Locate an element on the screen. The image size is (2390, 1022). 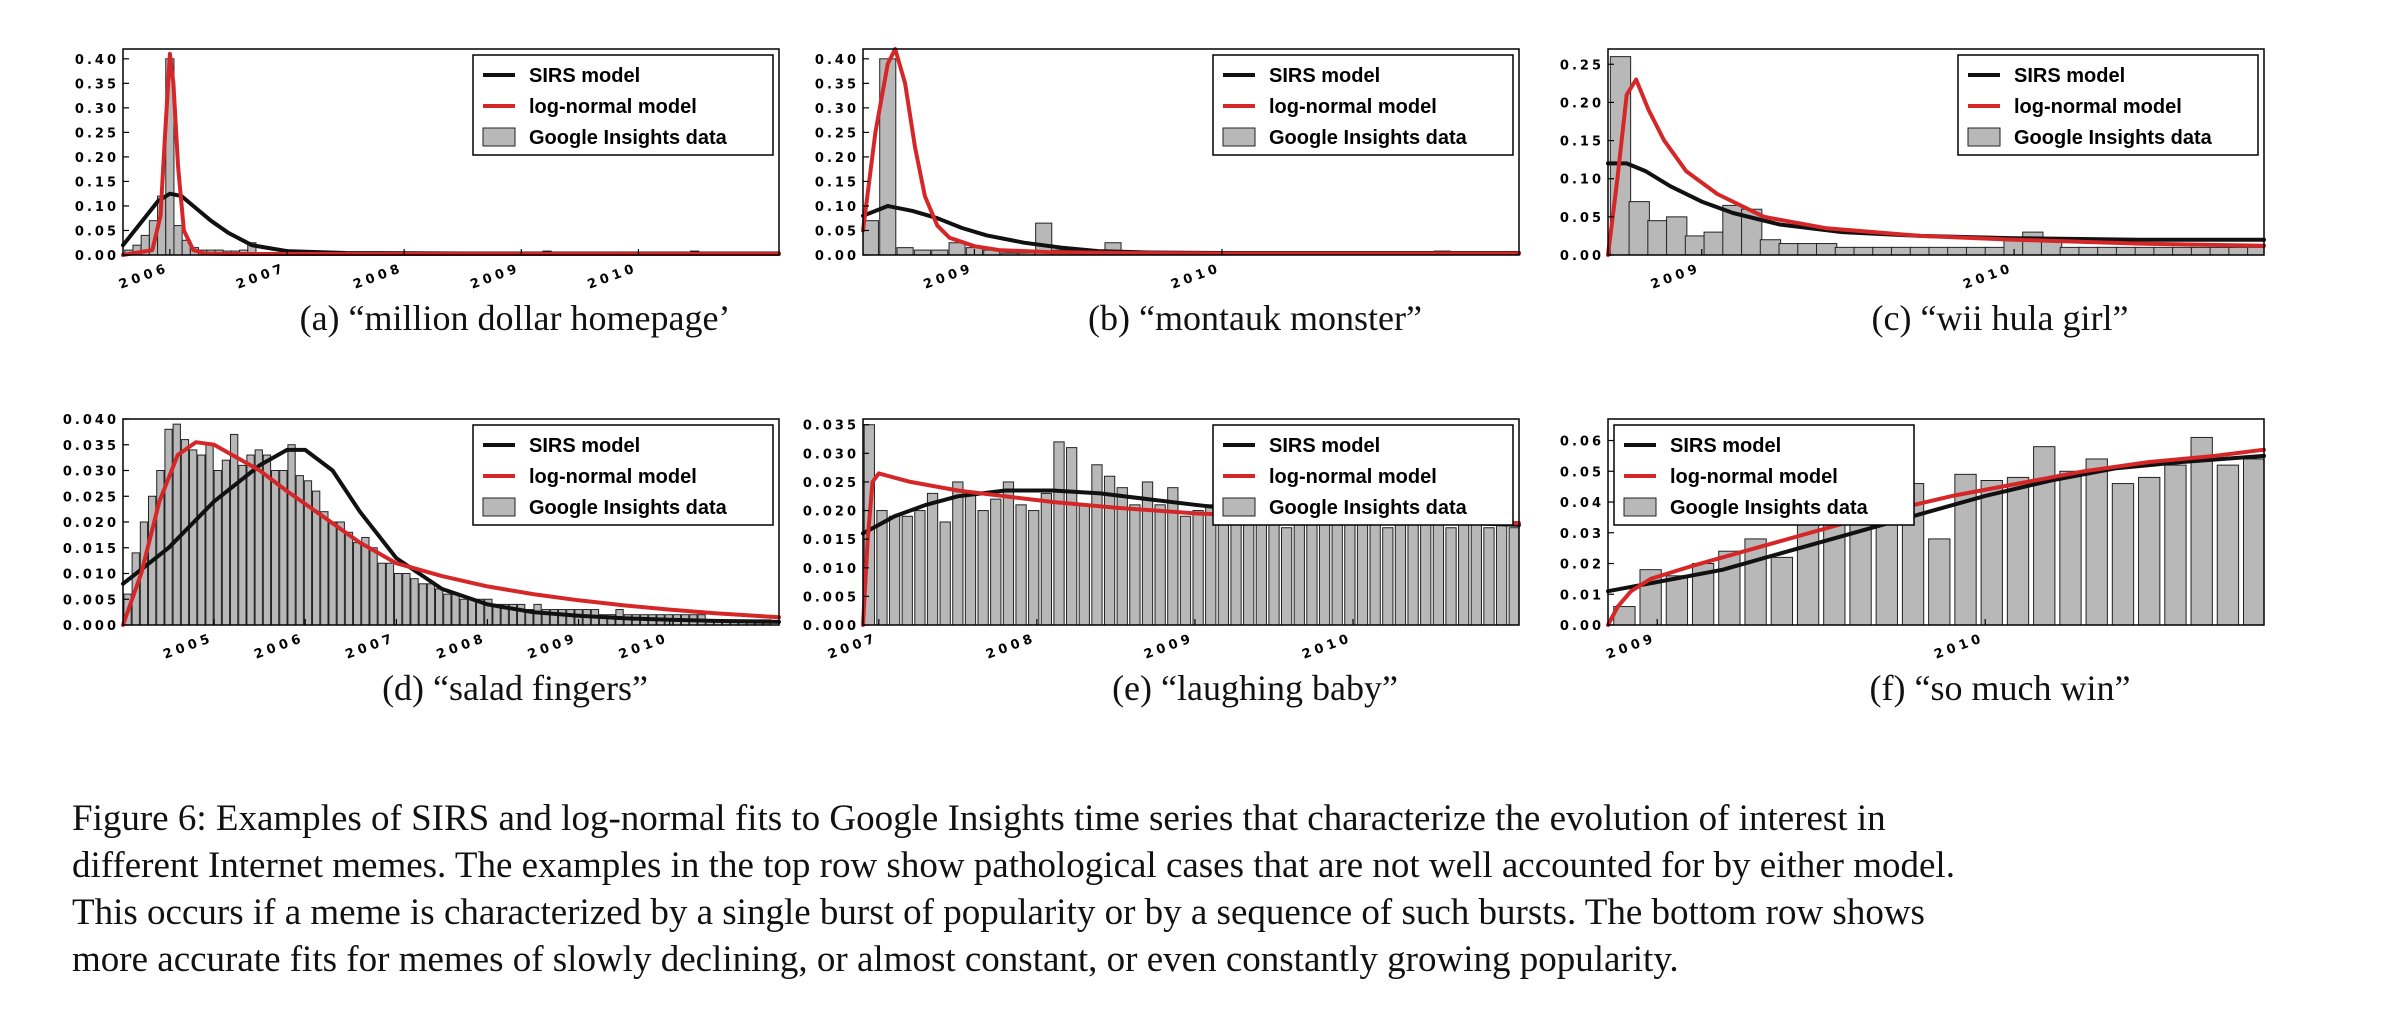
chart-caption: (d) “salad fingers” is located at coordinates (515, 688).